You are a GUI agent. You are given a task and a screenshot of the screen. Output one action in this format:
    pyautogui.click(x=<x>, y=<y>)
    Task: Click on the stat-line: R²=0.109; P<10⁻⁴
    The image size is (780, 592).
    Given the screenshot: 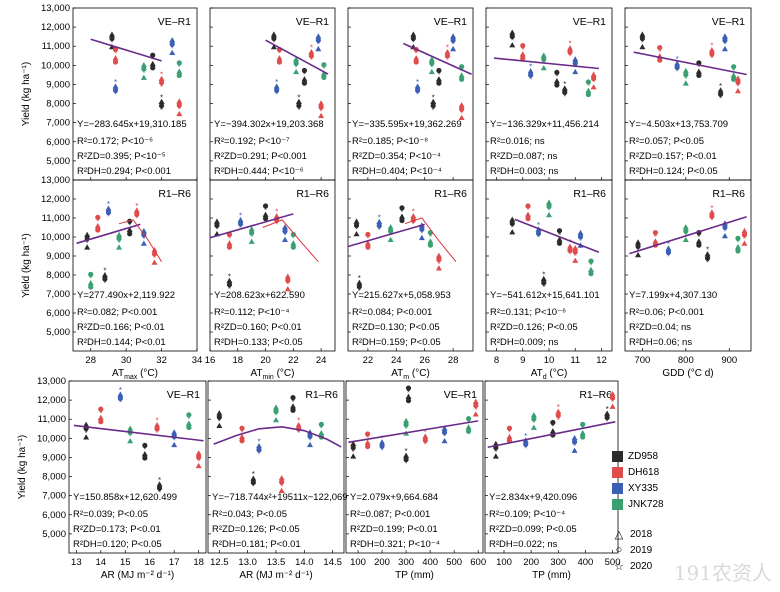 What is the action you would take?
    pyautogui.click(x=527, y=514)
    